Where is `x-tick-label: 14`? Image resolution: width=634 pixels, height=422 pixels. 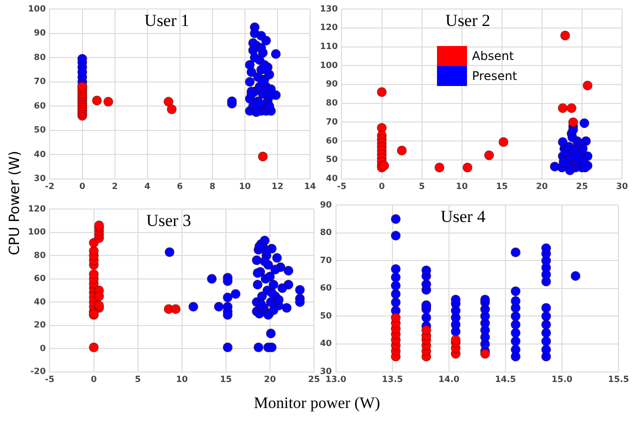 x-tick-label: 14 is located at coordinates (310, 187).